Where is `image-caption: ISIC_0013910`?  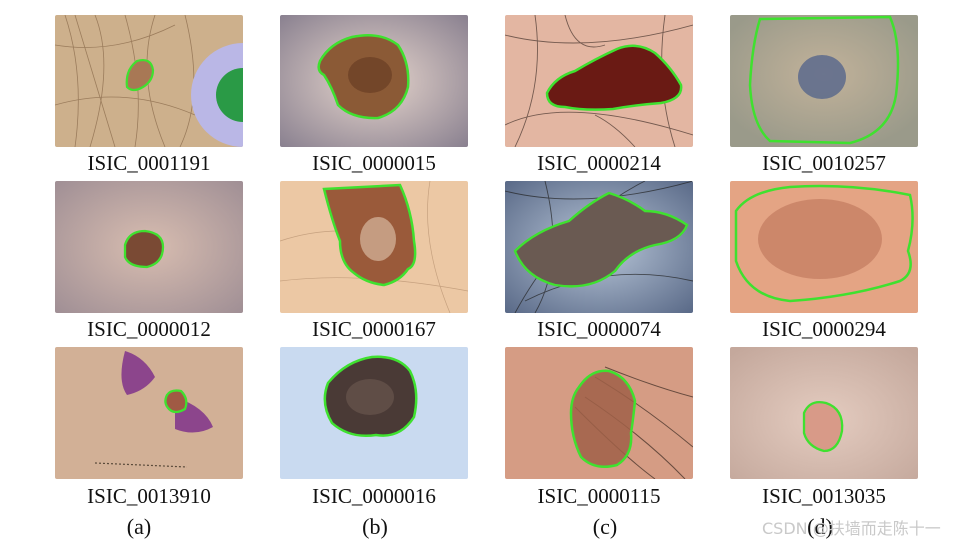
image-caption: ISIC_0013910 is located at coordinates (149, 496).